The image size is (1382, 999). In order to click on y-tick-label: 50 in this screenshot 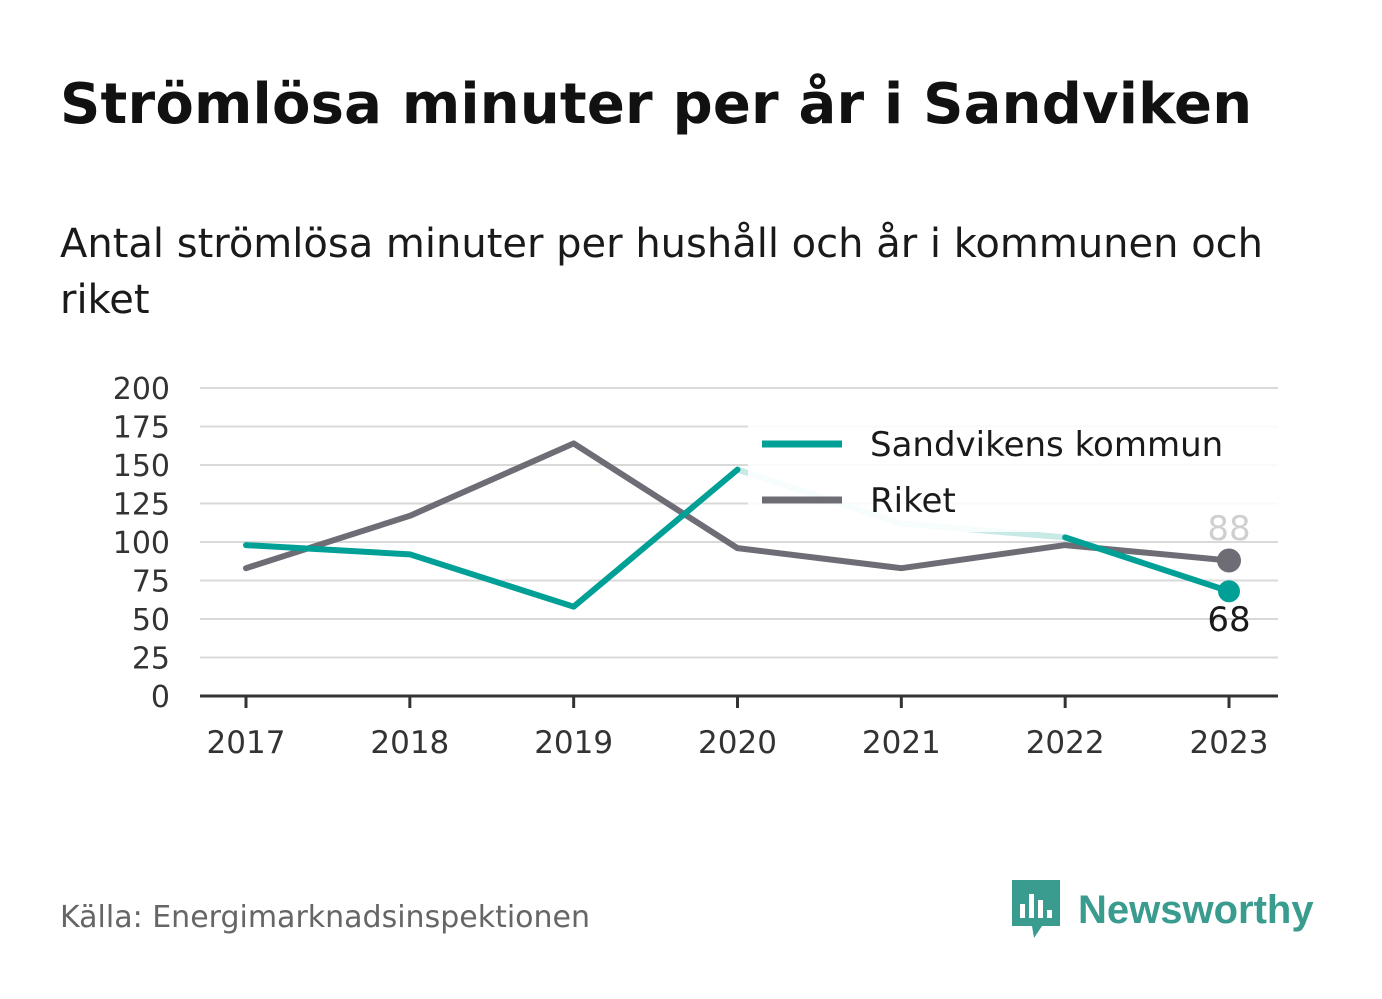, I will do `click(151, 620)`.